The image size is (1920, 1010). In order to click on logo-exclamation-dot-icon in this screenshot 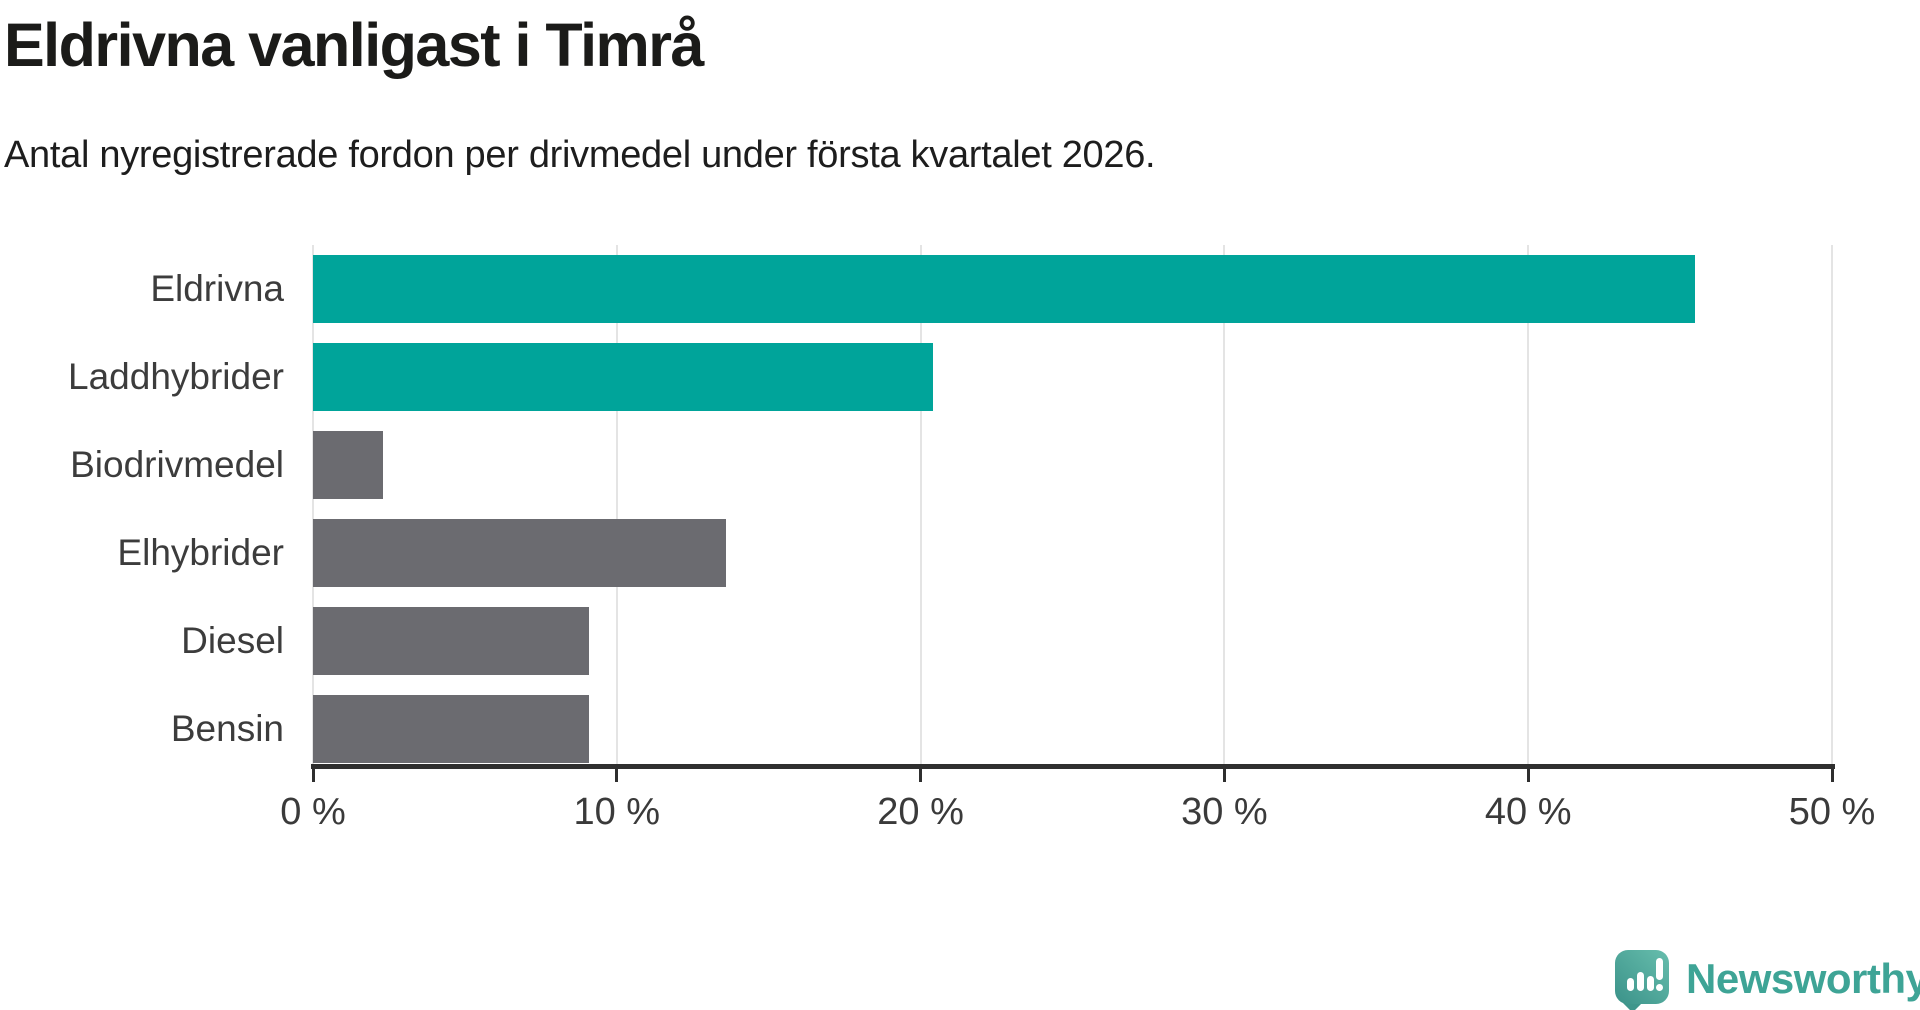, I will do `click(1659, 987)`.